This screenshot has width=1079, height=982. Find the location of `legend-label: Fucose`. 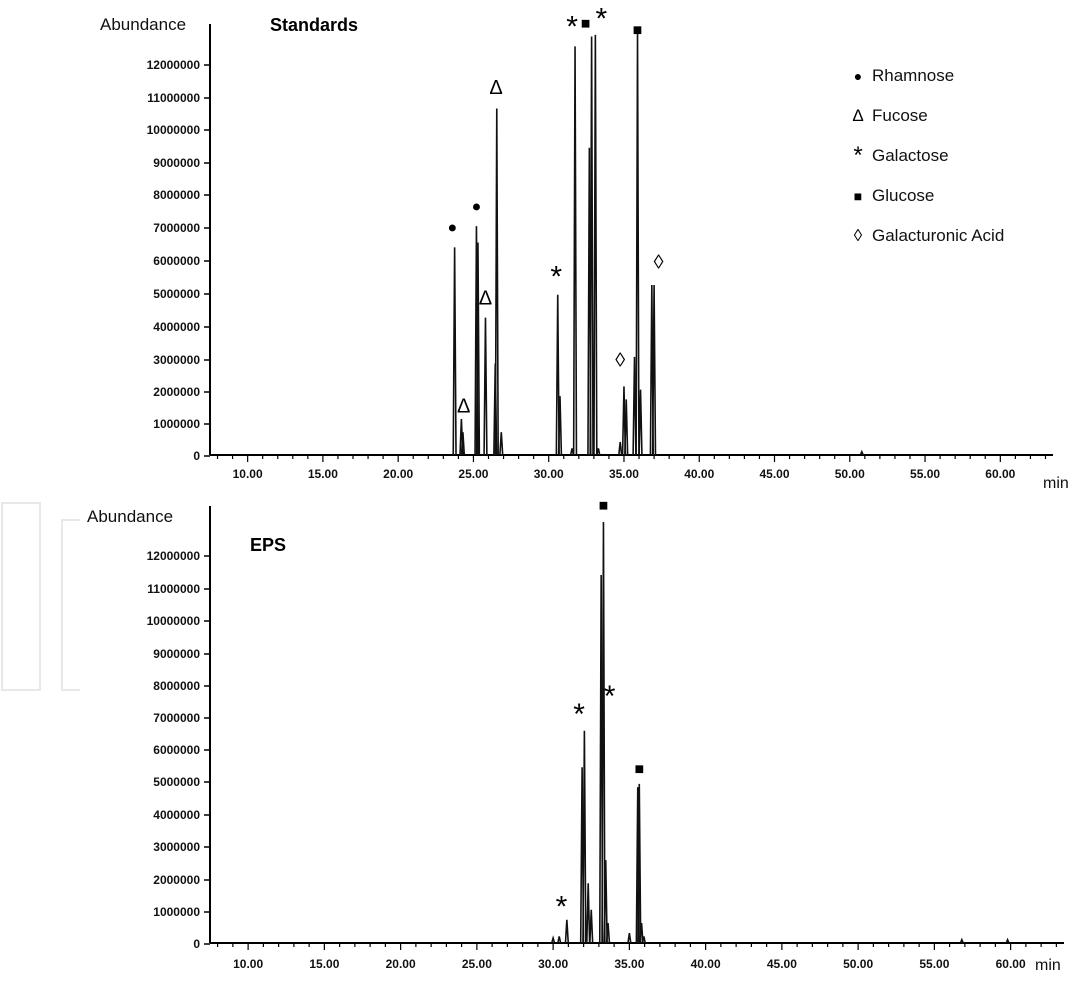

legend-label: Fucose is located at coordinates (900, 115).